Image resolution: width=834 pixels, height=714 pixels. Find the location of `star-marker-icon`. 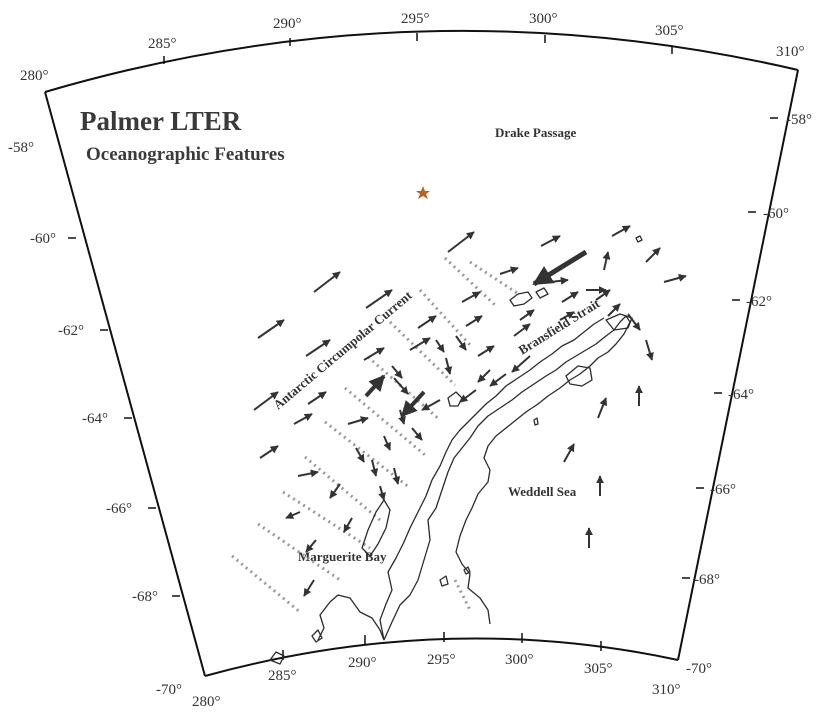

star-marker-icon is located at coordinates (423, 192).